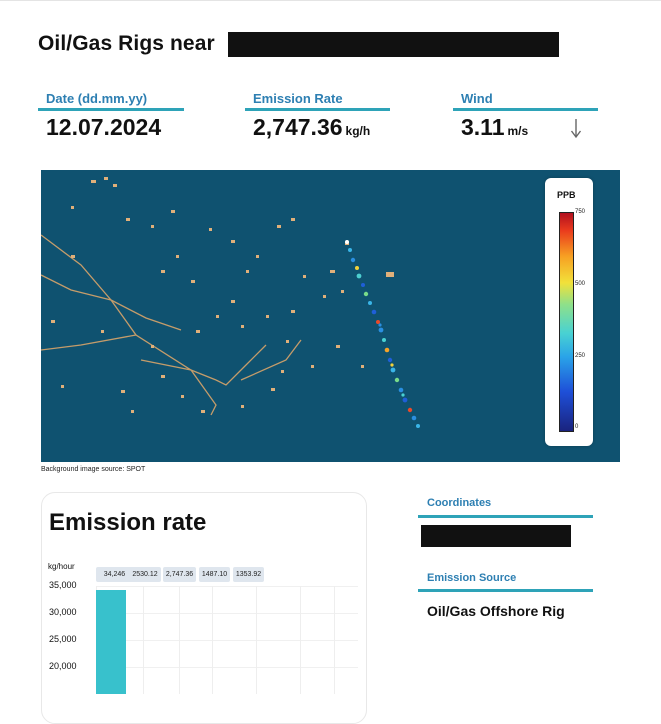  What do you see at coordinates (248, 574) in the screenshot?
I see `value-pill: 1353.92` at bounding box center [248, 574].